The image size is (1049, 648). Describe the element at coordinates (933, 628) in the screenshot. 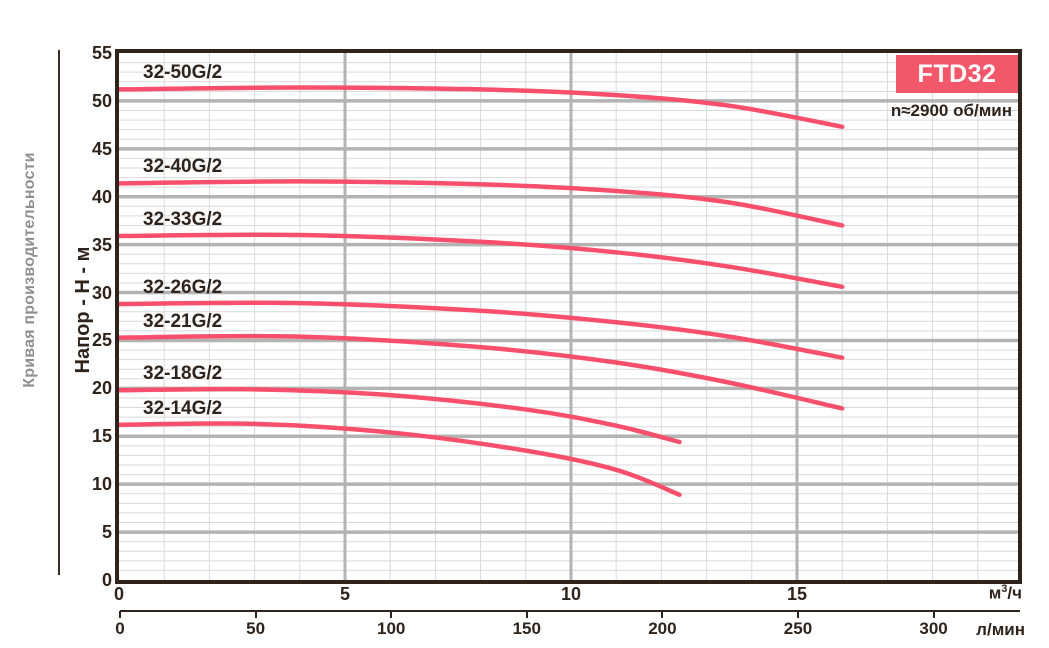

I see `lmin-tick-label-300: 300` at that location.